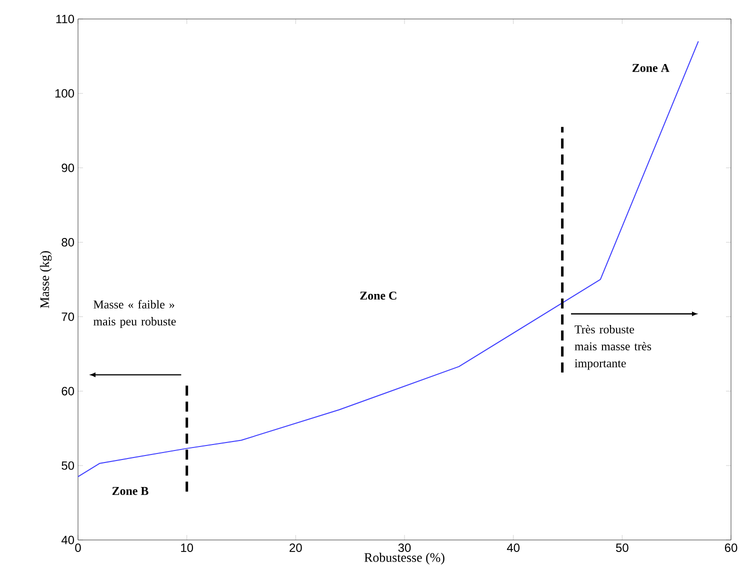 The width and height of the screenshot is (743, 583). What do you see at coordinates (67, 540) in the screenshot?
I see `y-tick-label: 40` at bounding box center [67, 540].